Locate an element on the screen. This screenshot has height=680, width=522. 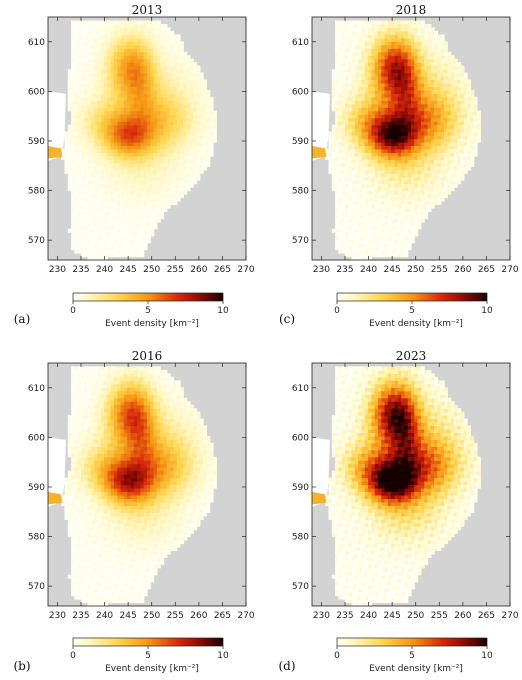
panel-title: 2018 is located at coordinates (411, 10).